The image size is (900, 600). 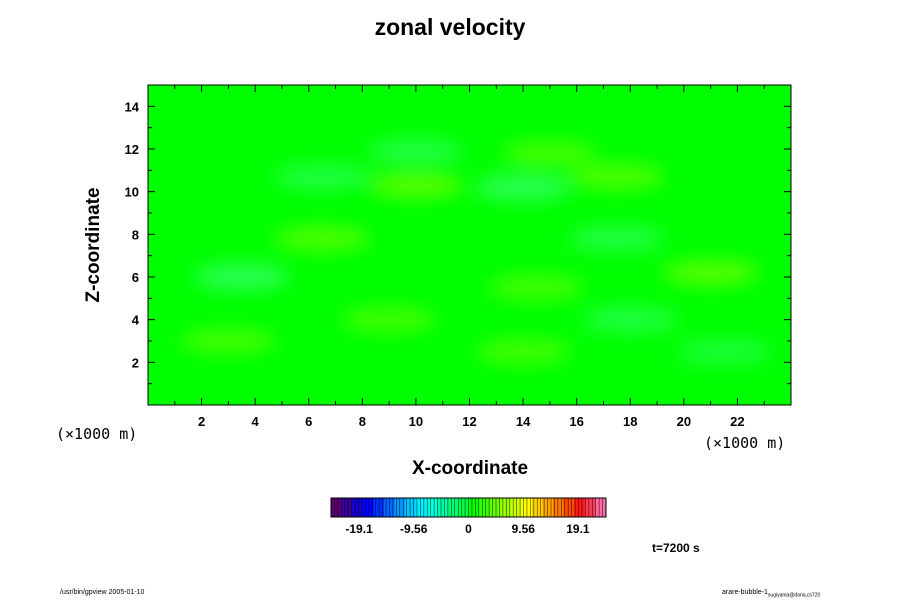 I want to click on x-axis-label: X-coordinate, so click(x=470, y=468).